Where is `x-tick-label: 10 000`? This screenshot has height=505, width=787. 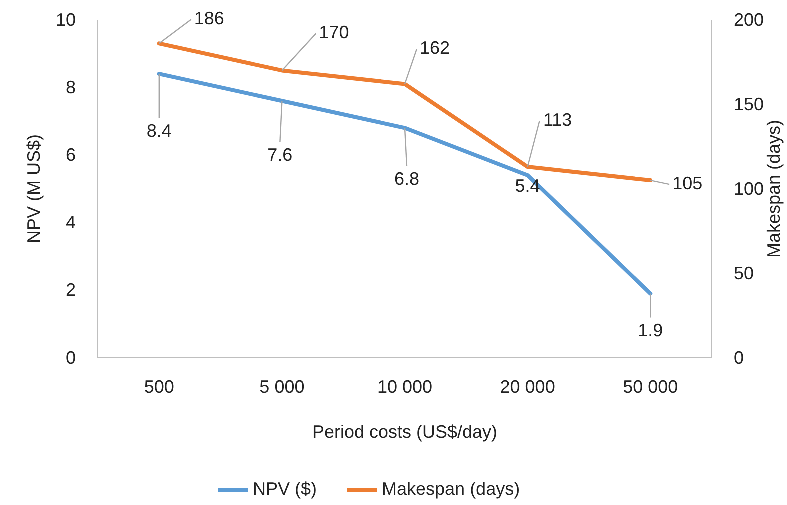
x-tick-label: 10 000 is located at coordinates (405, 386).